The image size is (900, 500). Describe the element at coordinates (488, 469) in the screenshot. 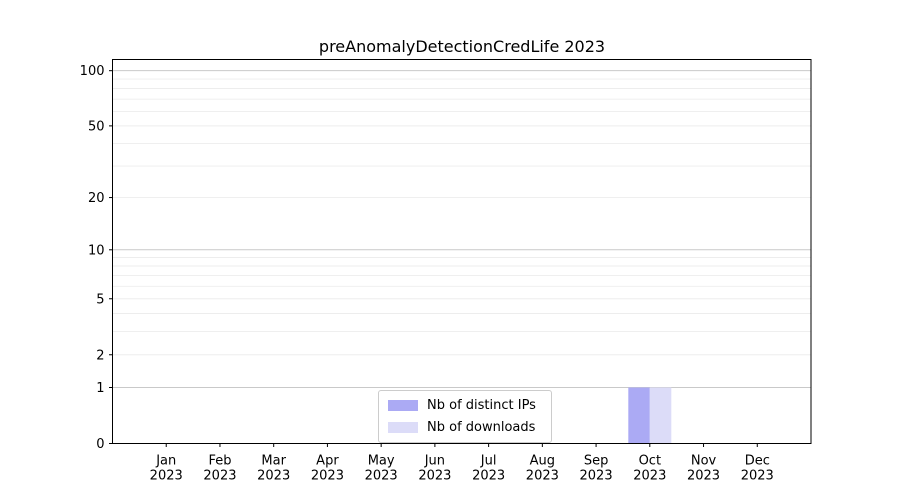

I see `x-tick-label: Jul 2023` at that location.